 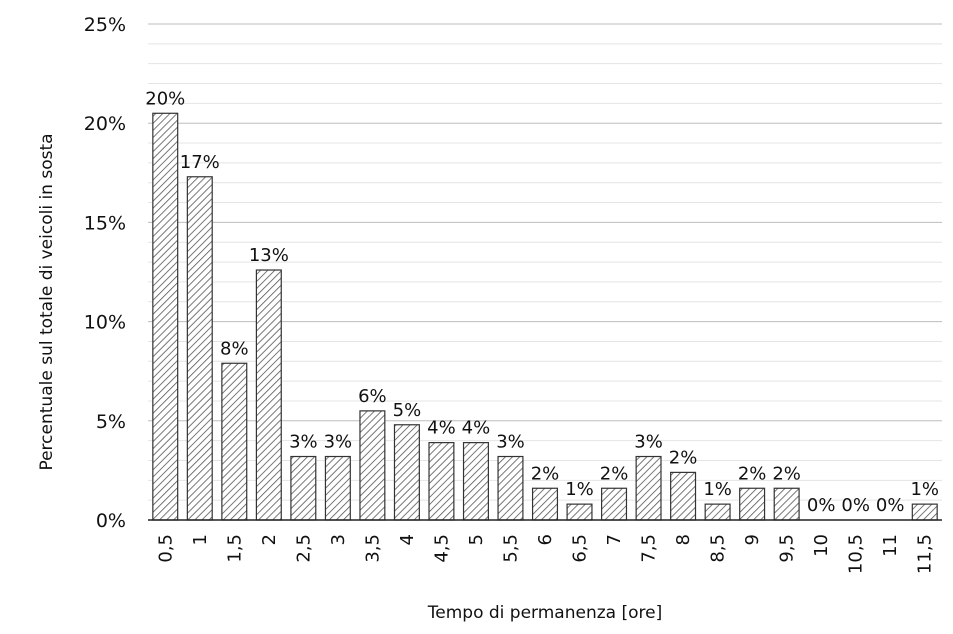 What do you see at coordinates (303, 548) in the screenshot?
I see `x-tick-label: 2,5` at bounding box center [303, 548].